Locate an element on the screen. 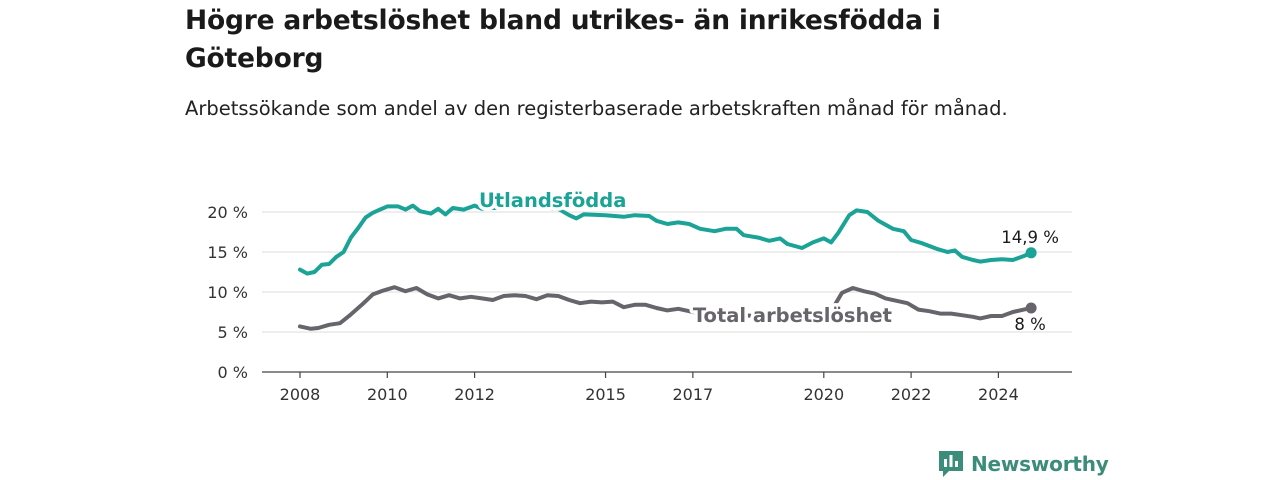 The width and height of the screenshot is (1280, 480). series-label-halo: Total arbetslöshet is located at coordinates (792, 315).